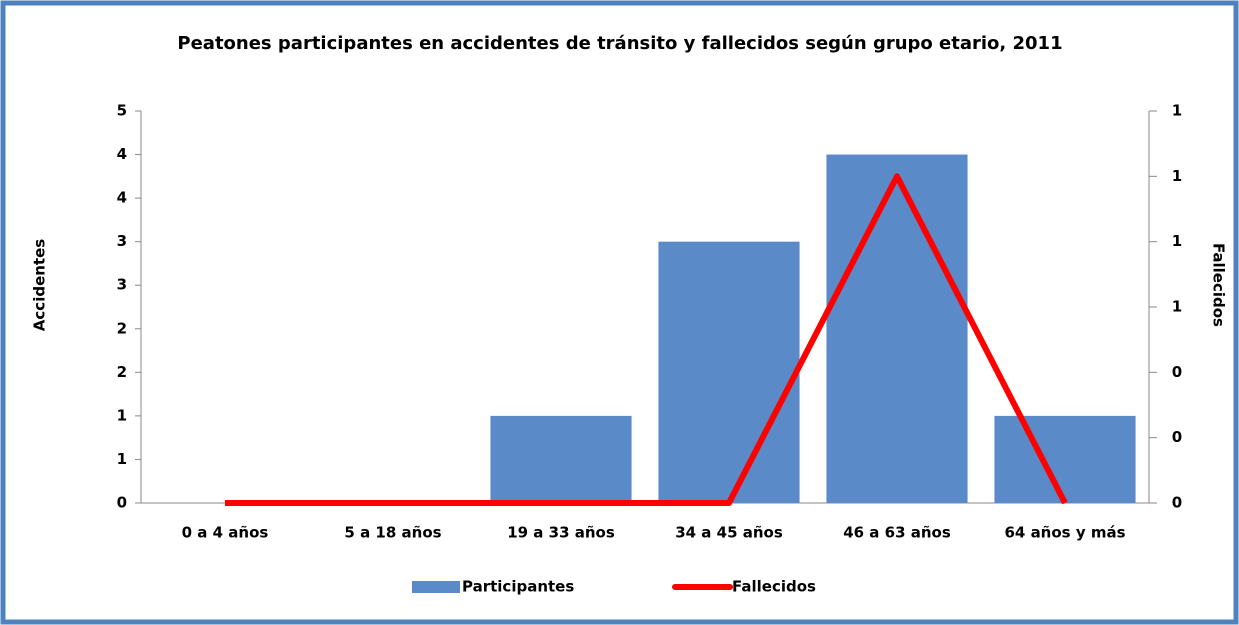 The height and width of the screenshot is (625, 1239). I want to click on x-tick-label: 34 a 45 años, so click(729, 533).